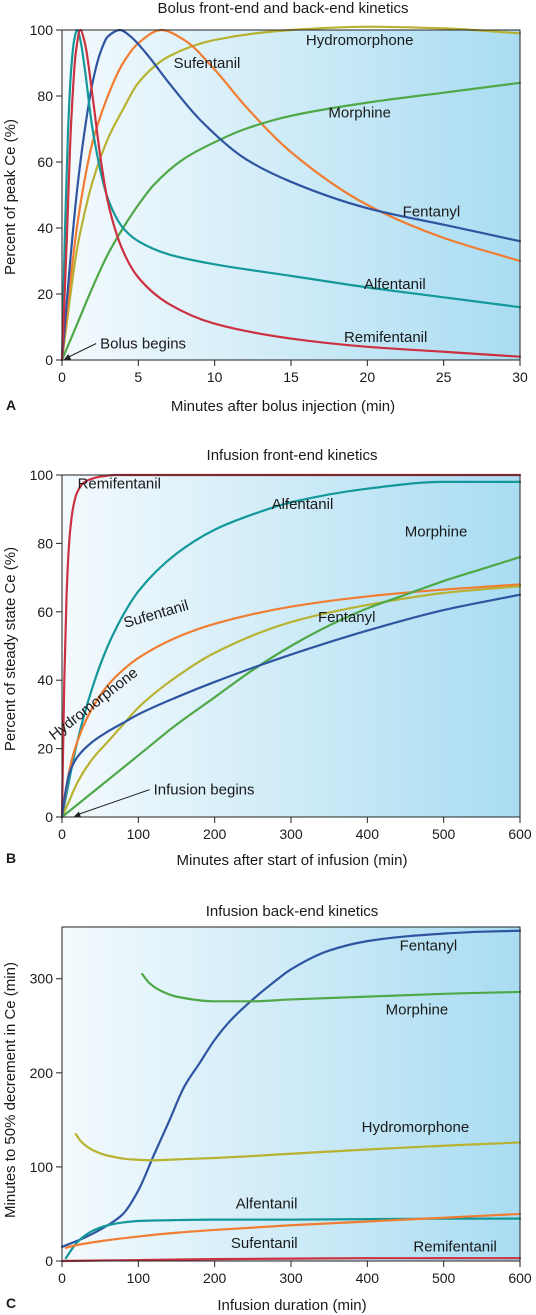  What do you see at coordinates (138, 377) in the screenshot?
I see `panel-a-x-tick-label: 5` at bounding box center [138, 377].